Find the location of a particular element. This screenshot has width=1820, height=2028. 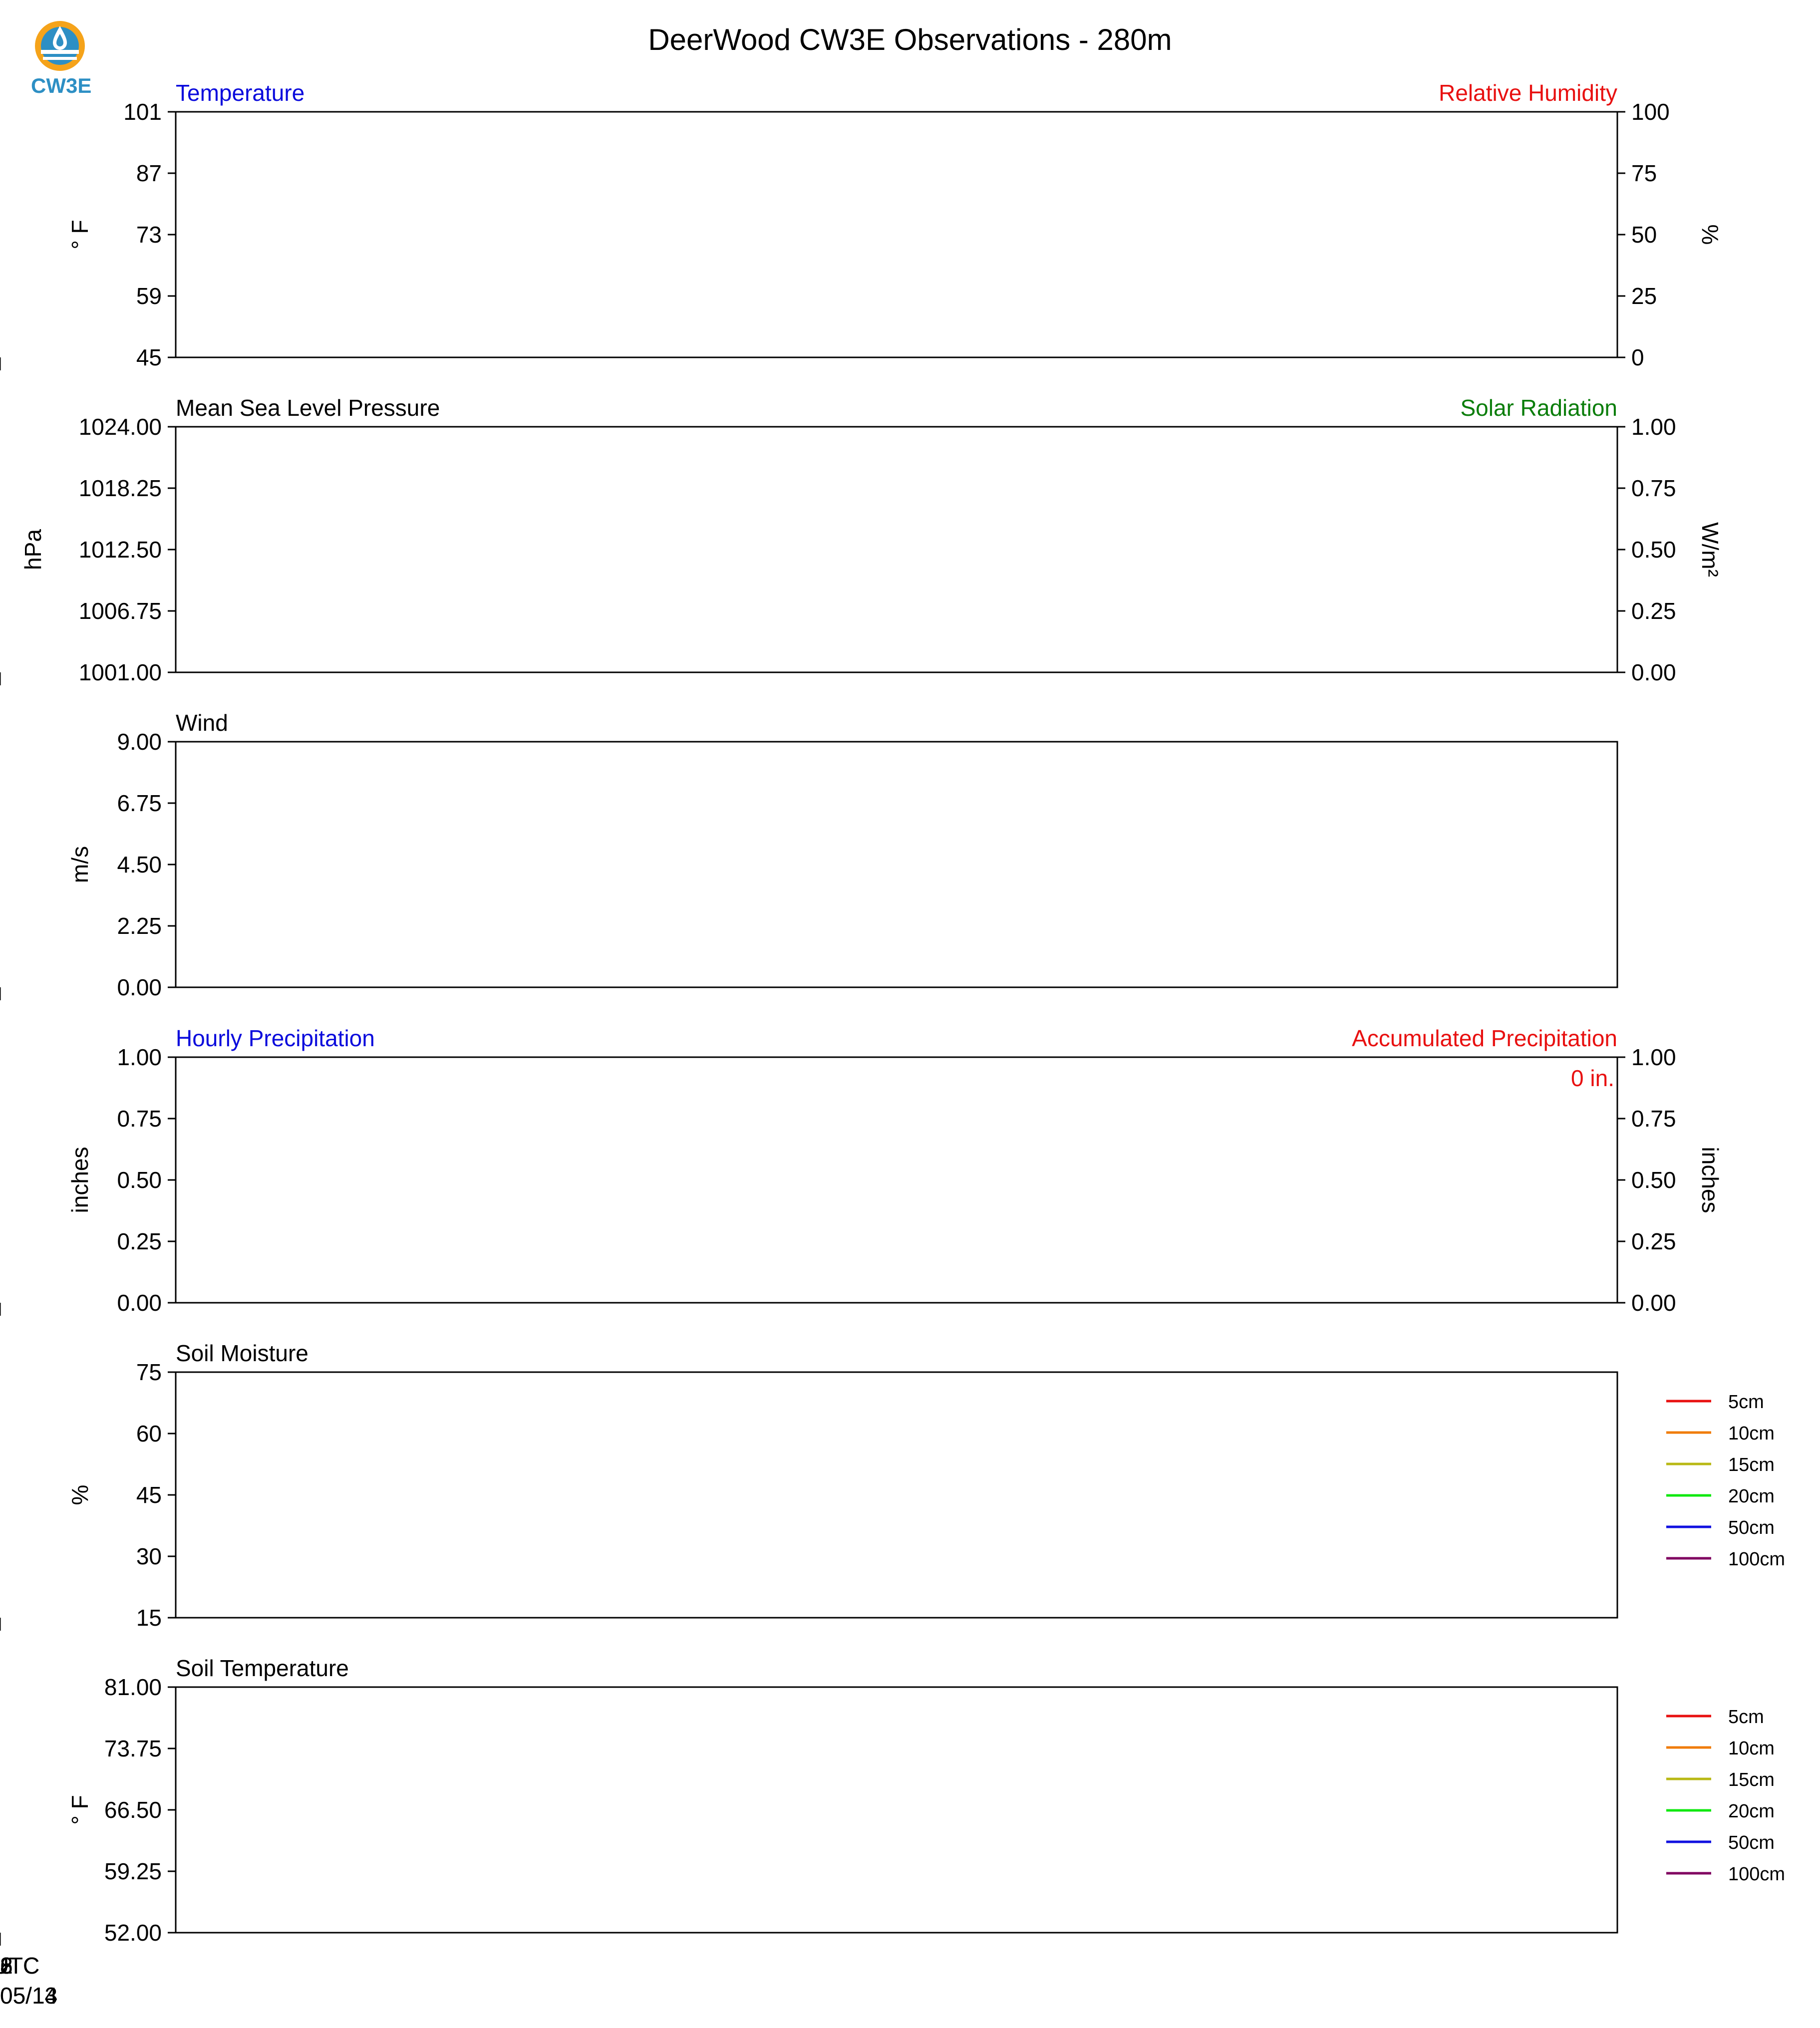

y-tick-label-left: 1018.25 is located at coordinates (120, 488).